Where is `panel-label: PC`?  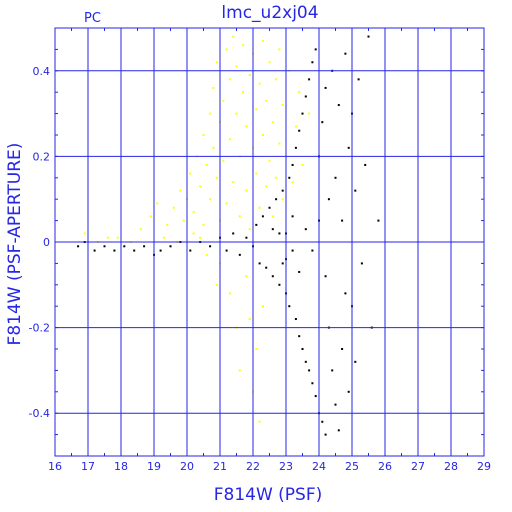
panel-label: PC is located at coordinates (92, 18).